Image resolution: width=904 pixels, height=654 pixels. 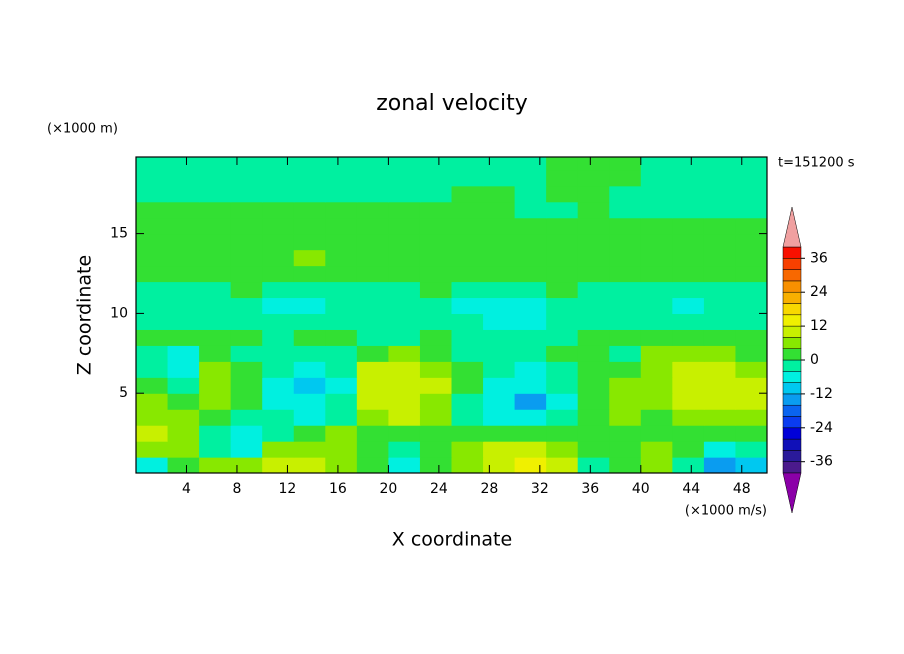 I want to click on x-tick-label: 24, so click(x=439, y=489).